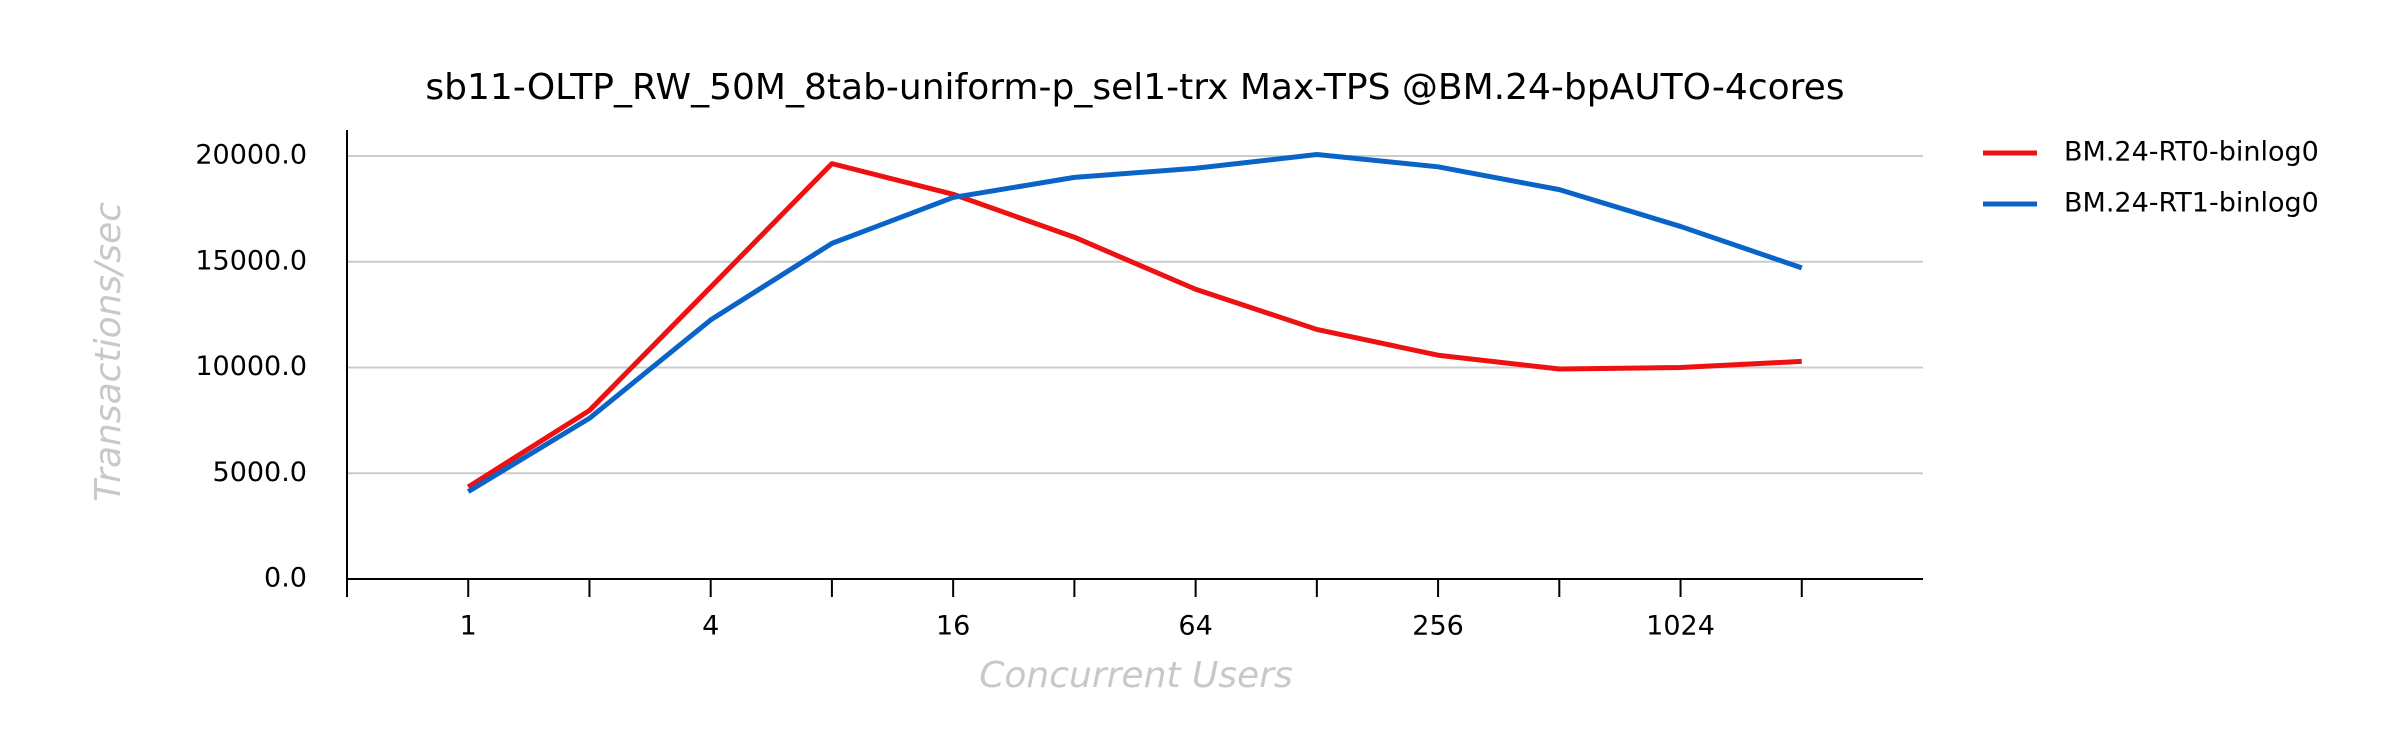  I want to click on x-tick-label: 64, so click(1195, 626).